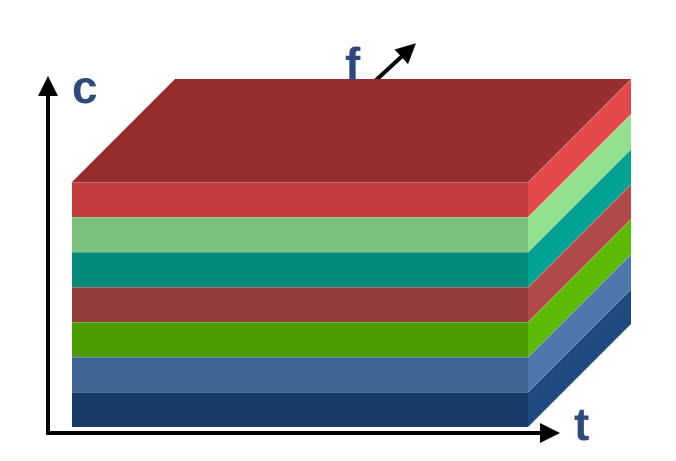  I want to click on layer-2-front-face, so click(300, 234).